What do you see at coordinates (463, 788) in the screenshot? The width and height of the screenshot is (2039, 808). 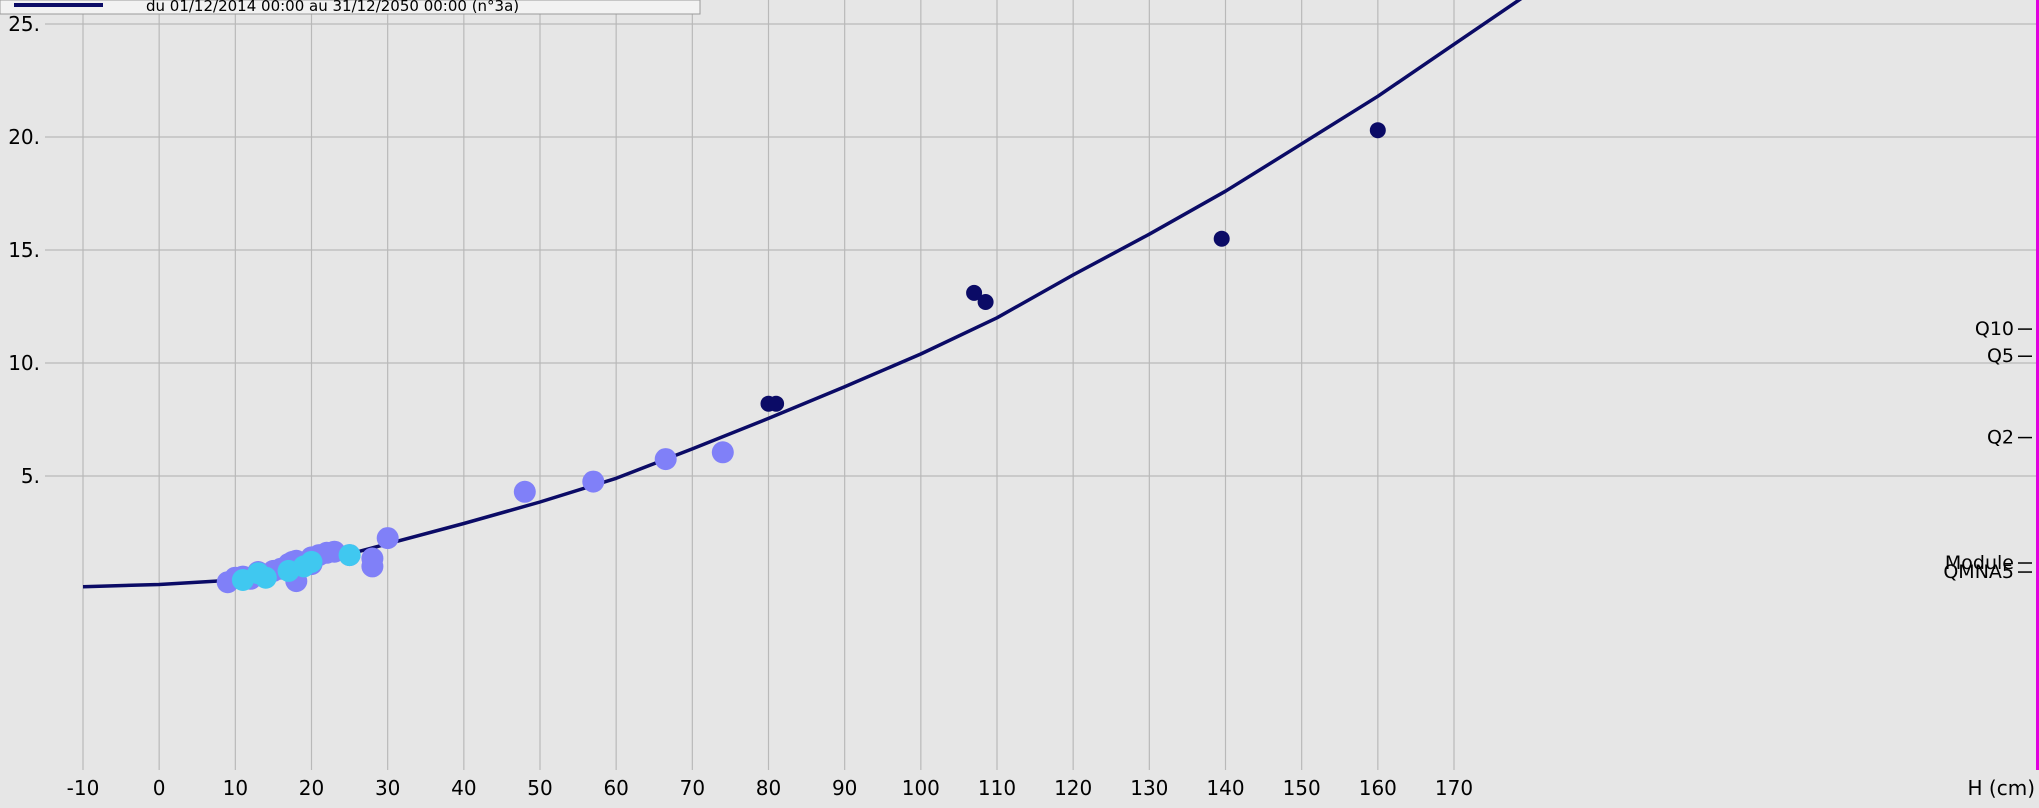 I see `x-tick-label: 40` at bounding box center [463, 788].